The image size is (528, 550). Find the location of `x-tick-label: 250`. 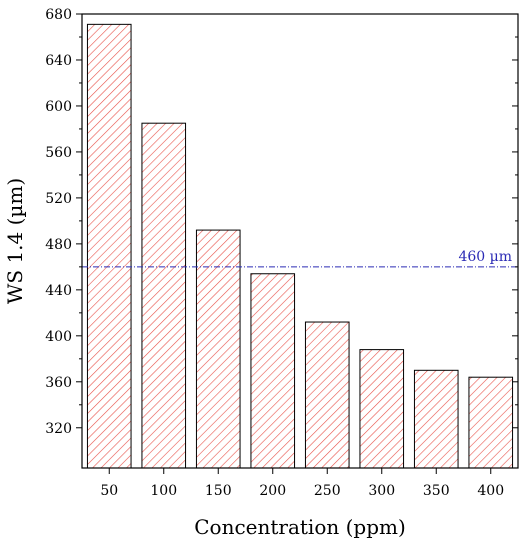

x-tick-label: 250 is located at coordinates (327, 491).